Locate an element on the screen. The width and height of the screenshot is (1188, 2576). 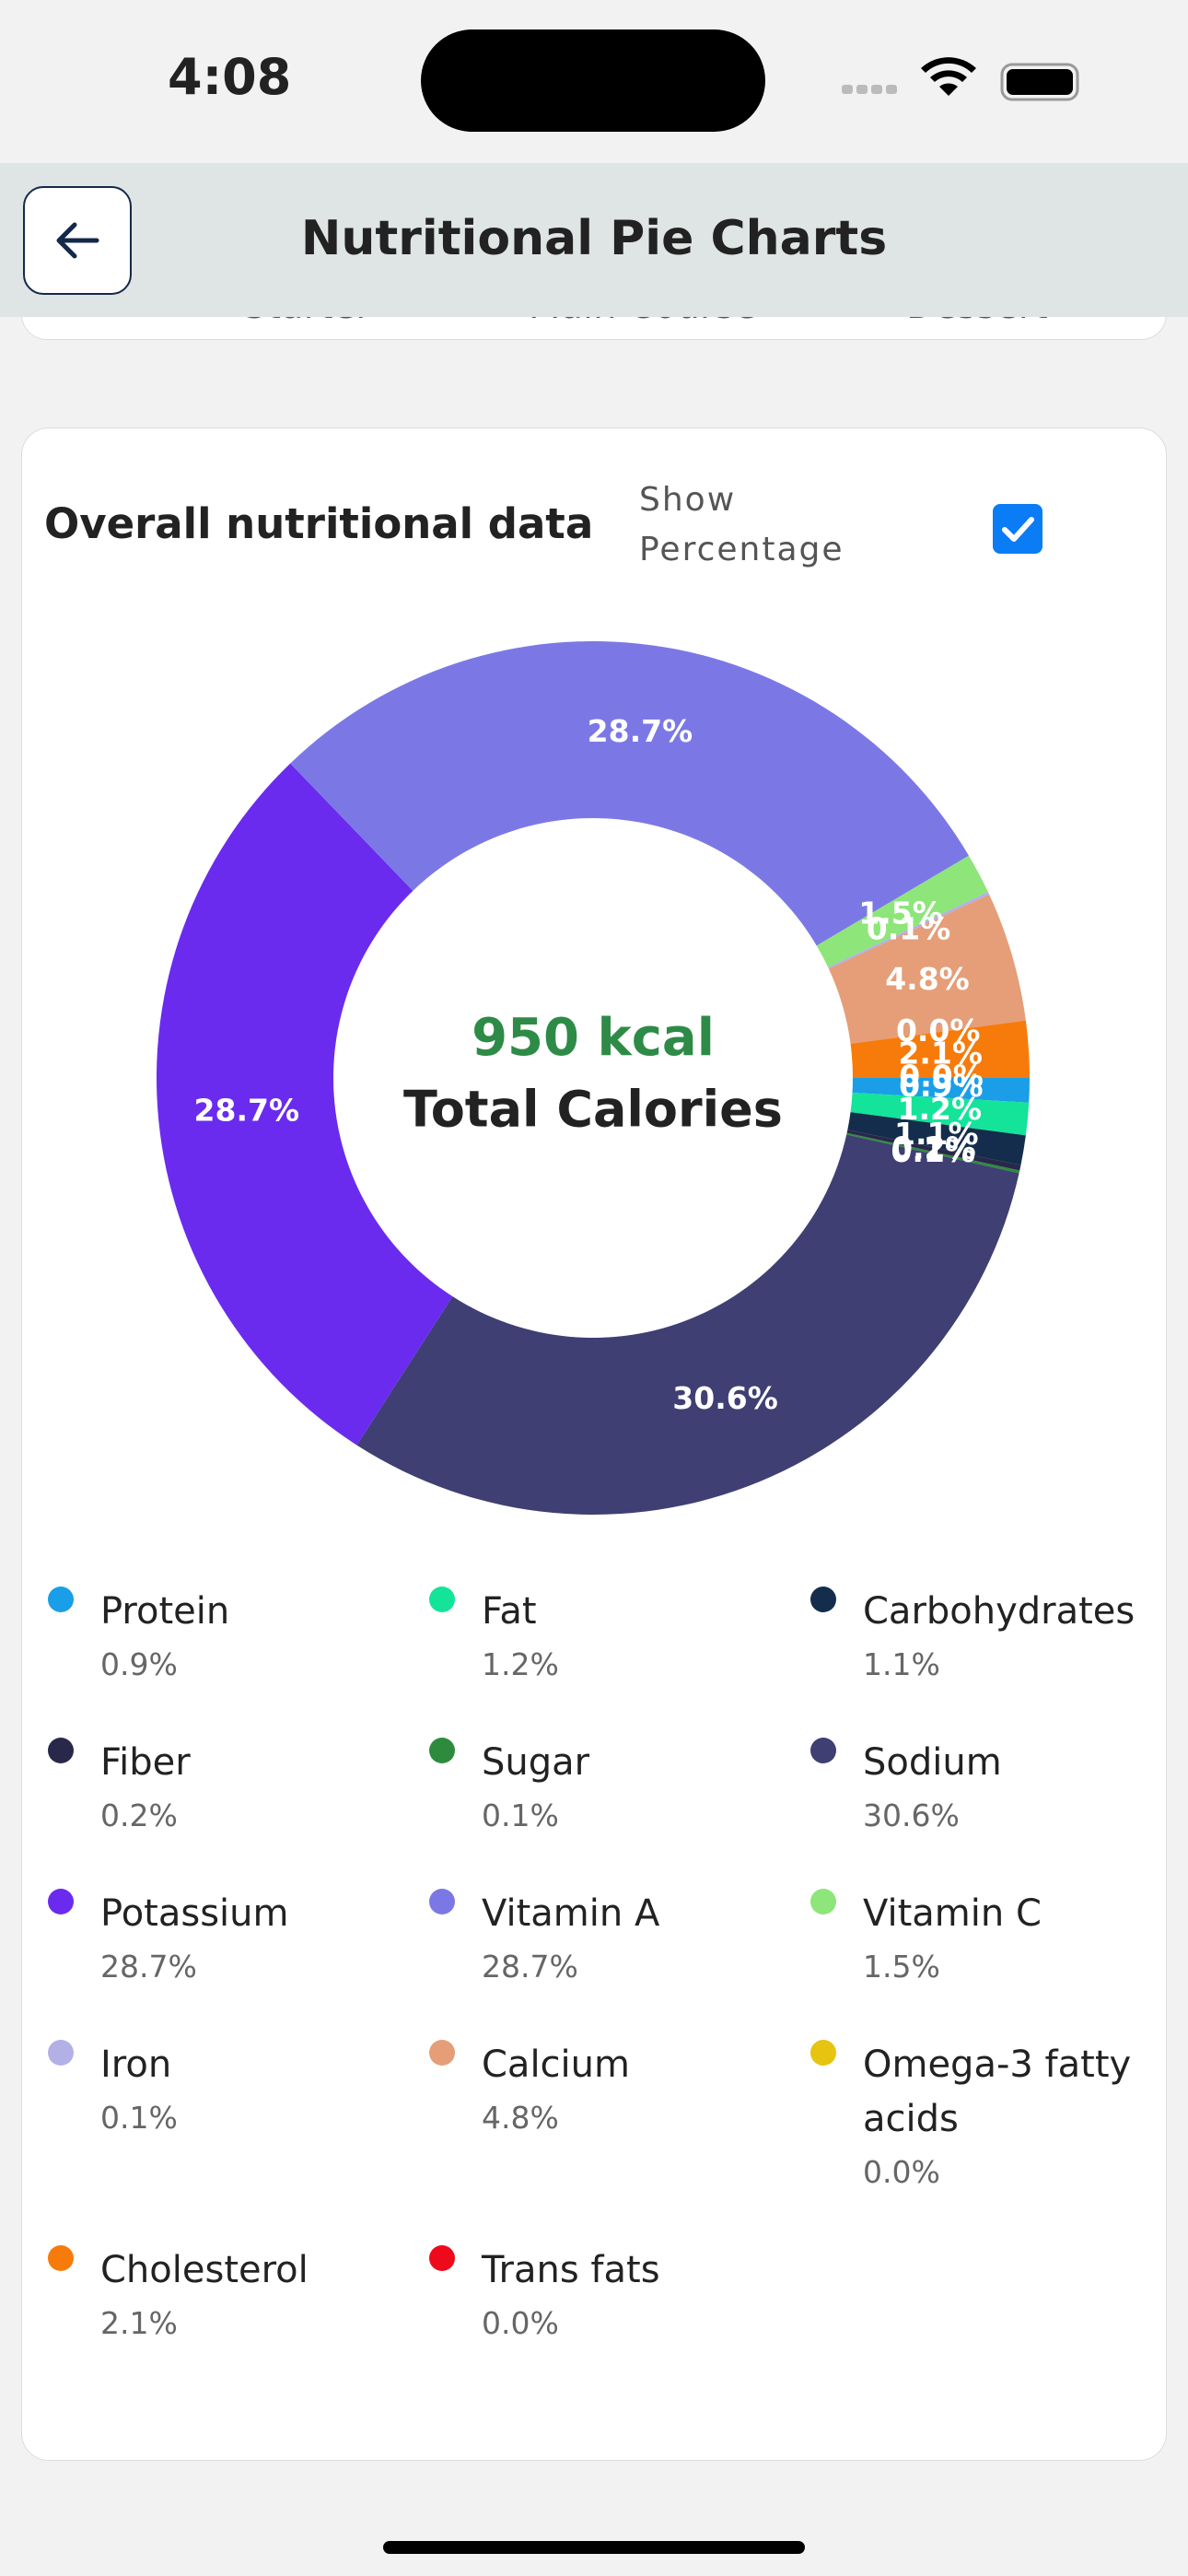
header: Nutritional Pie Charts is located at coordinates (594, 240).